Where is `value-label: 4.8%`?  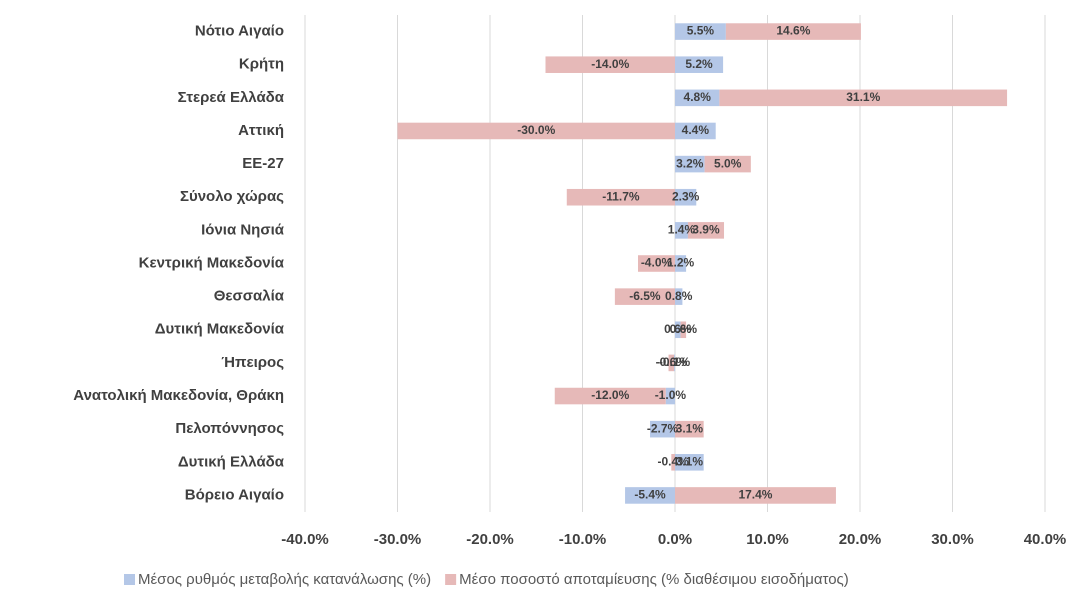
value-label: 4.8% is located at coordinates (698, 97).